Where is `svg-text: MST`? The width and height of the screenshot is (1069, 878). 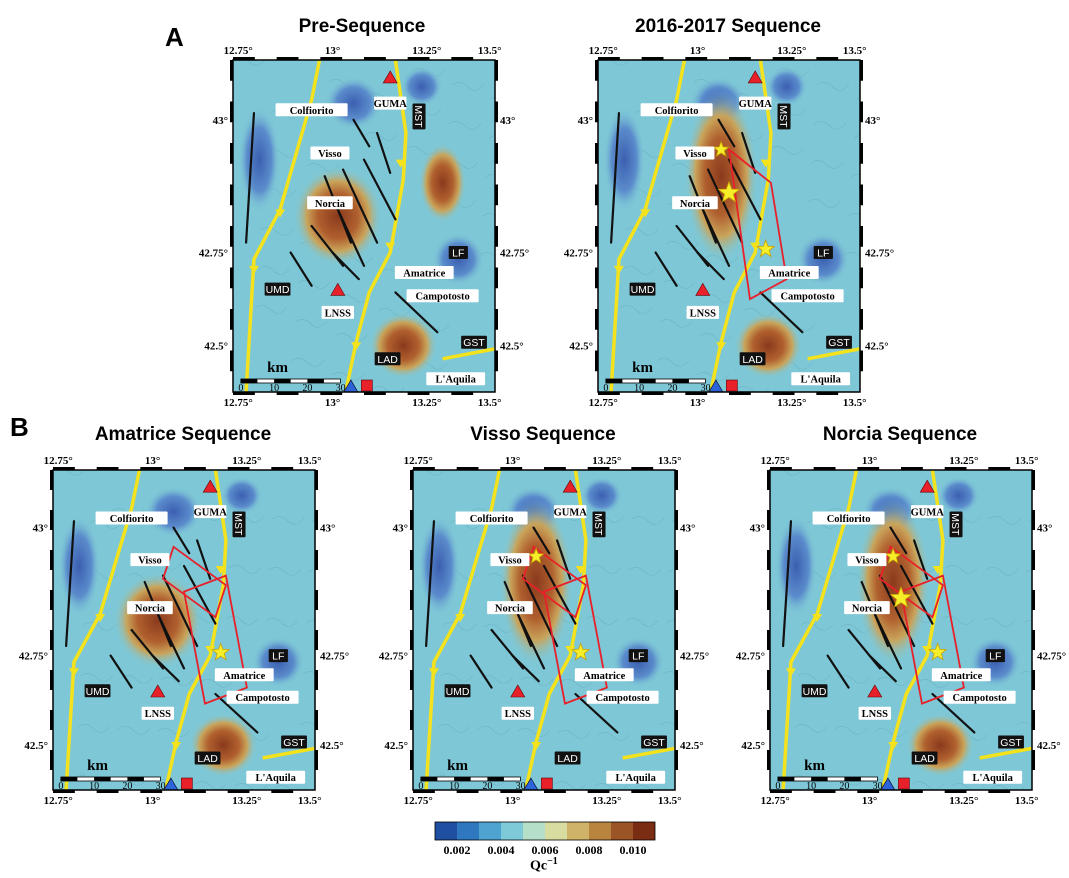 svg-text: MST is located at coordinates (238, 524).